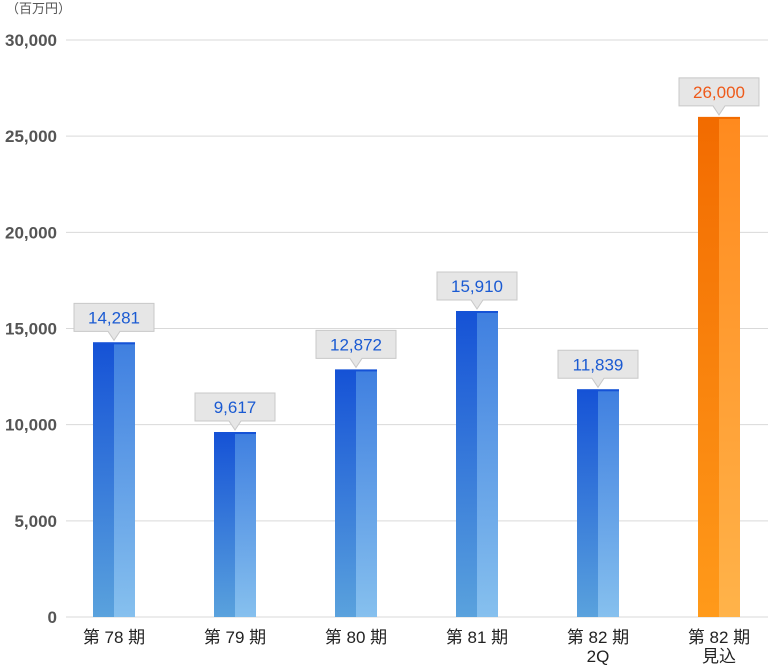 The height and width of the screenshot is (668, 768). Describe the element at coordinates (52, 617) in the screenshot. I see `y-tick-label: 0` at that location.